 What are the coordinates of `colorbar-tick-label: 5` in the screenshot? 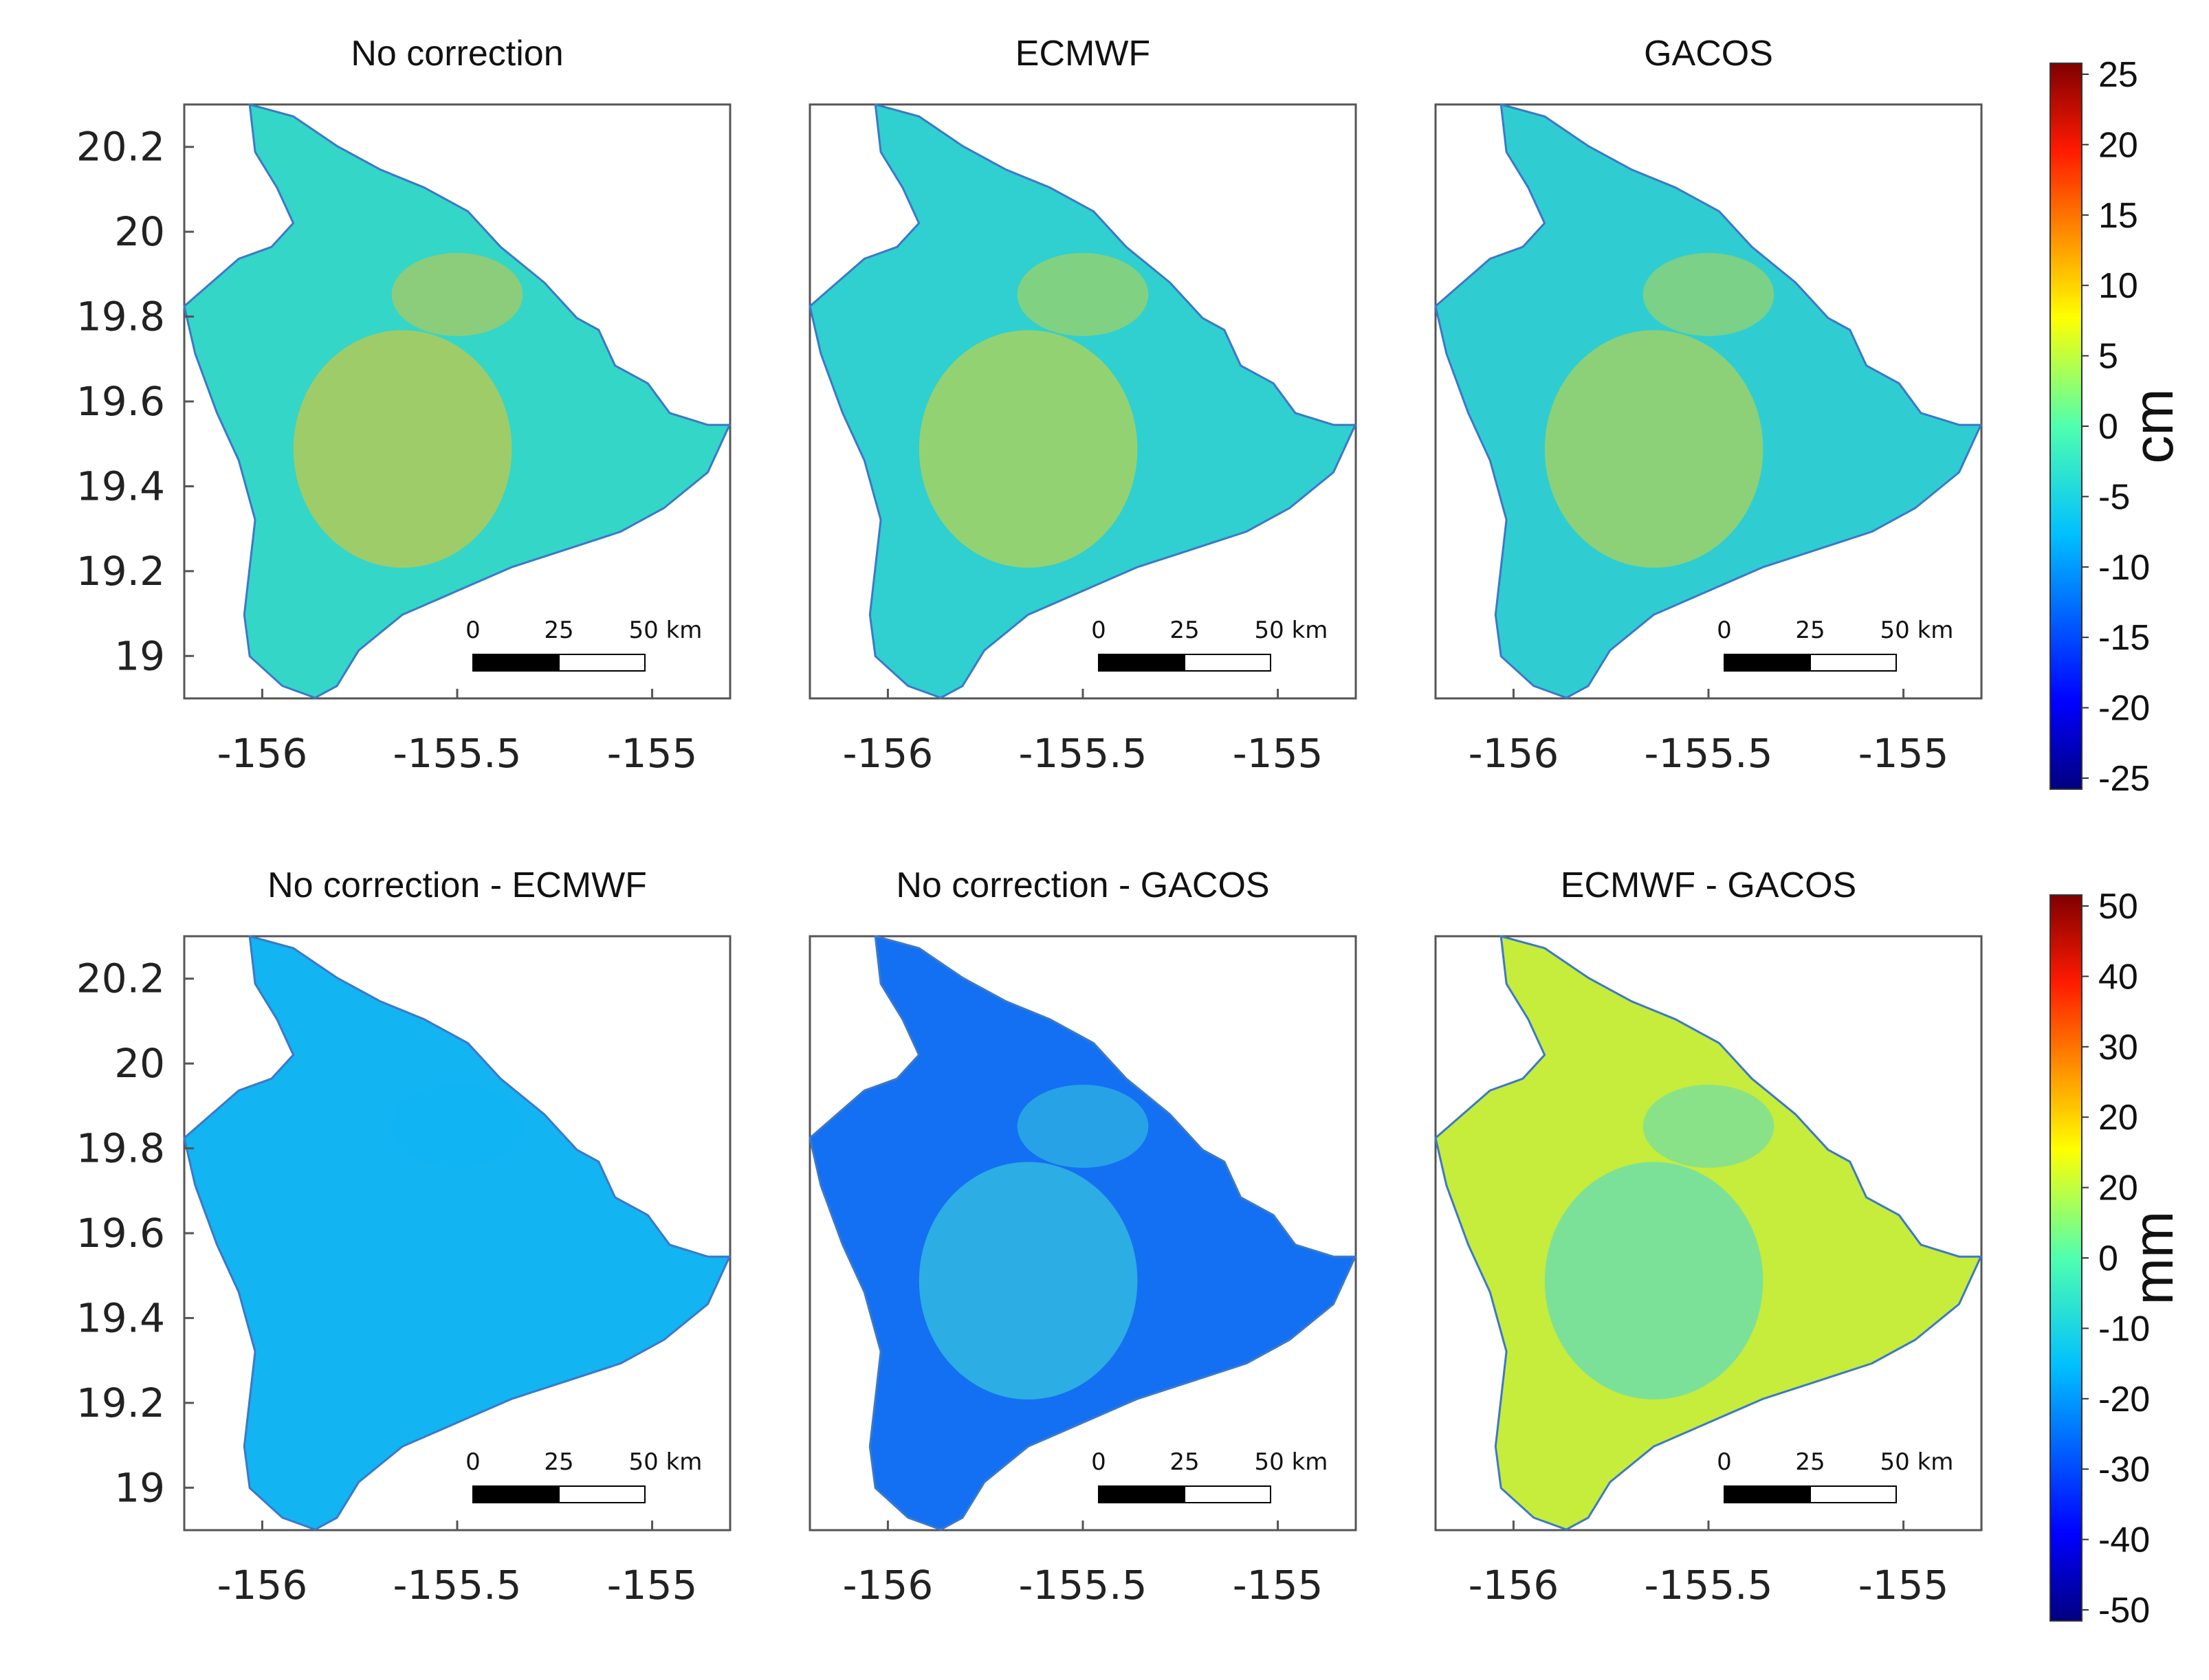 It's located at (2108, 357).